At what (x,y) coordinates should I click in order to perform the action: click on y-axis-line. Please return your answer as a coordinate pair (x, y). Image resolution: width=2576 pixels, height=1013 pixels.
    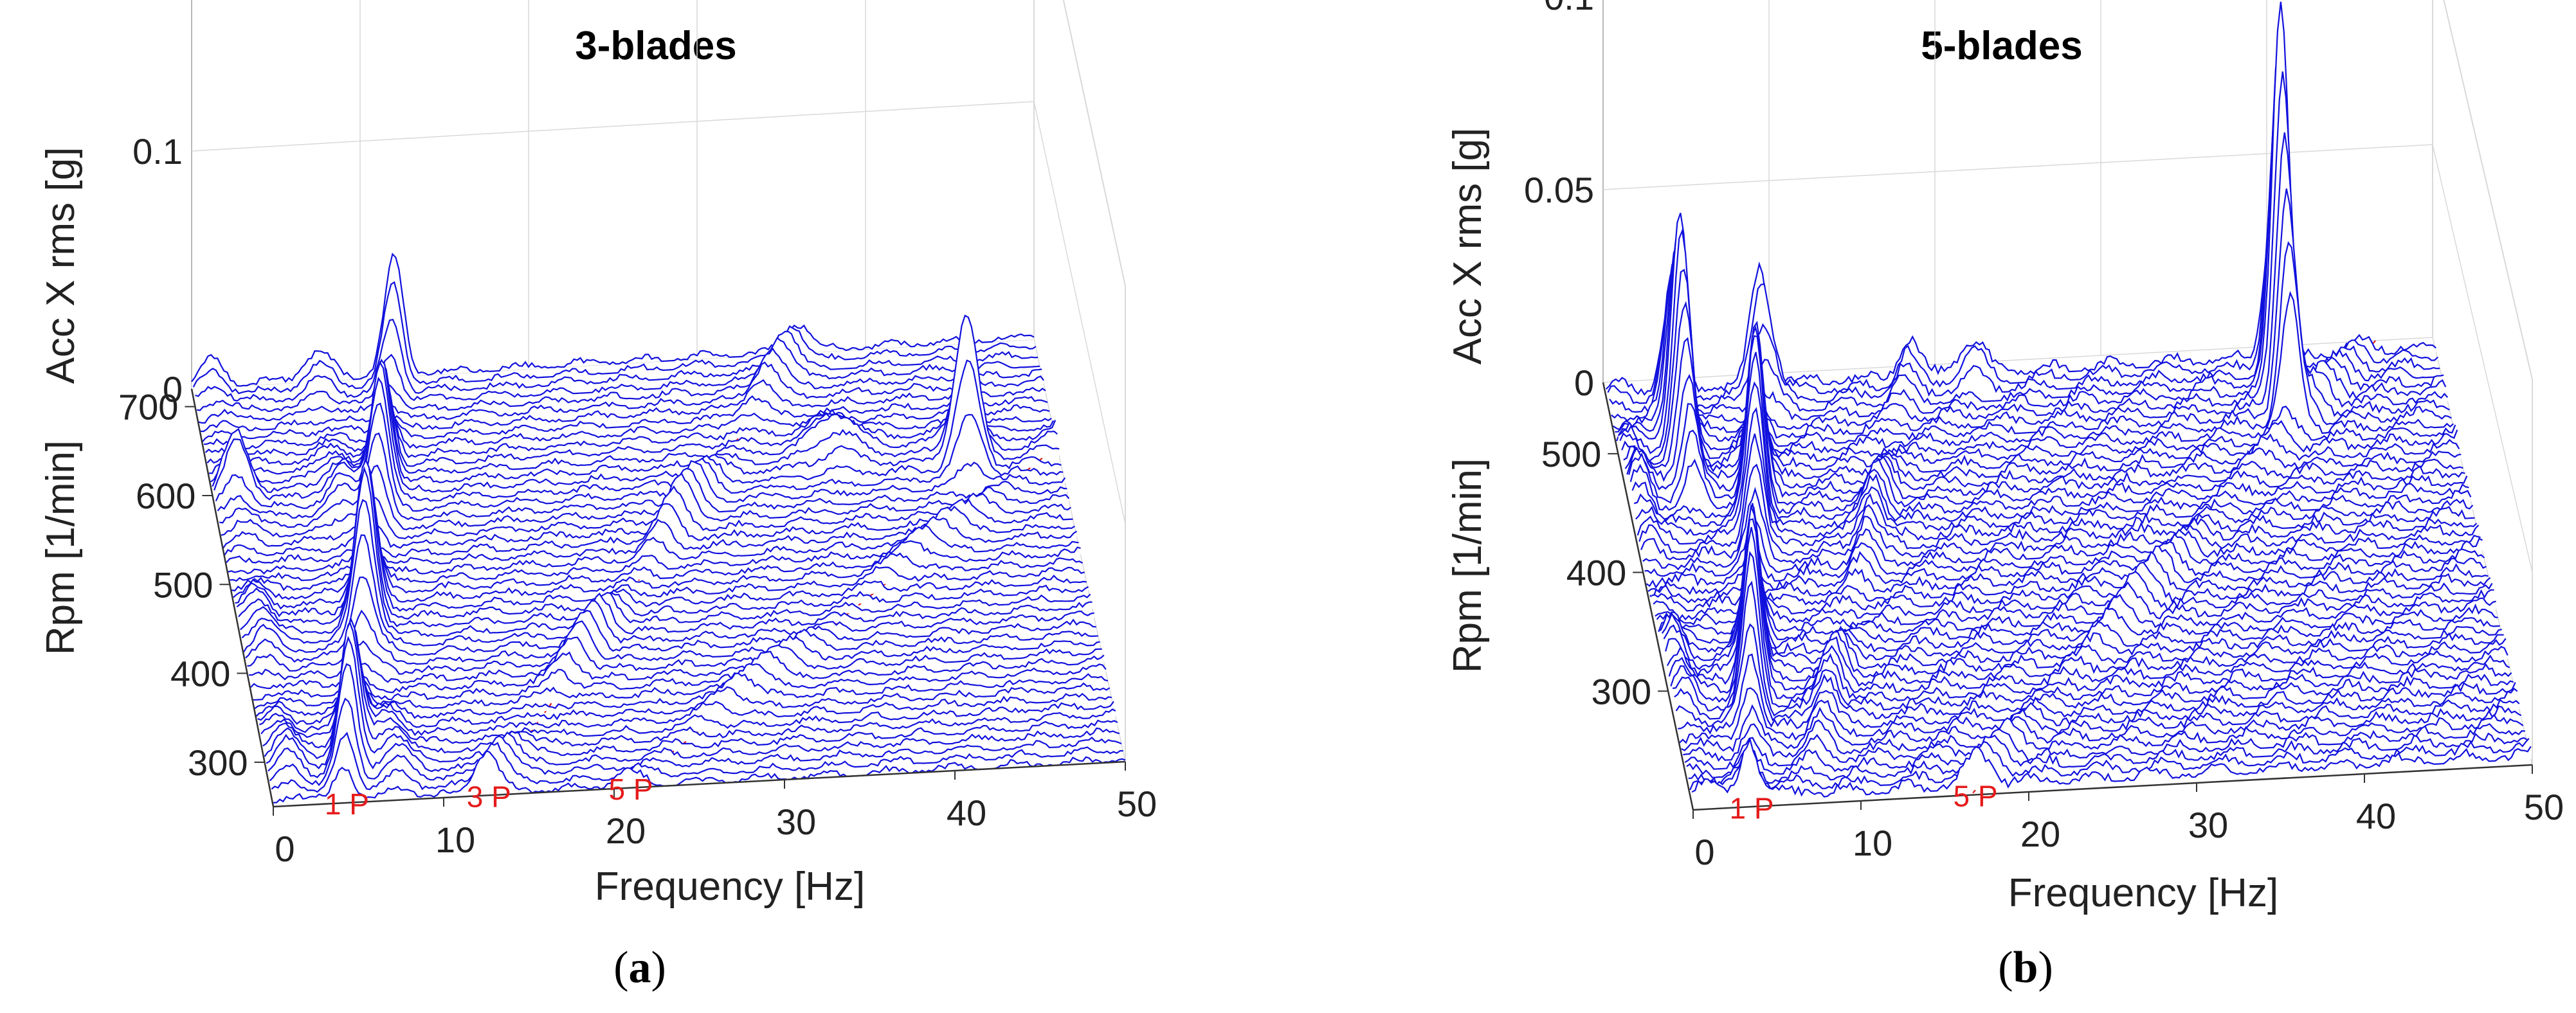
    Looking at the image, I should click on (232, 597).